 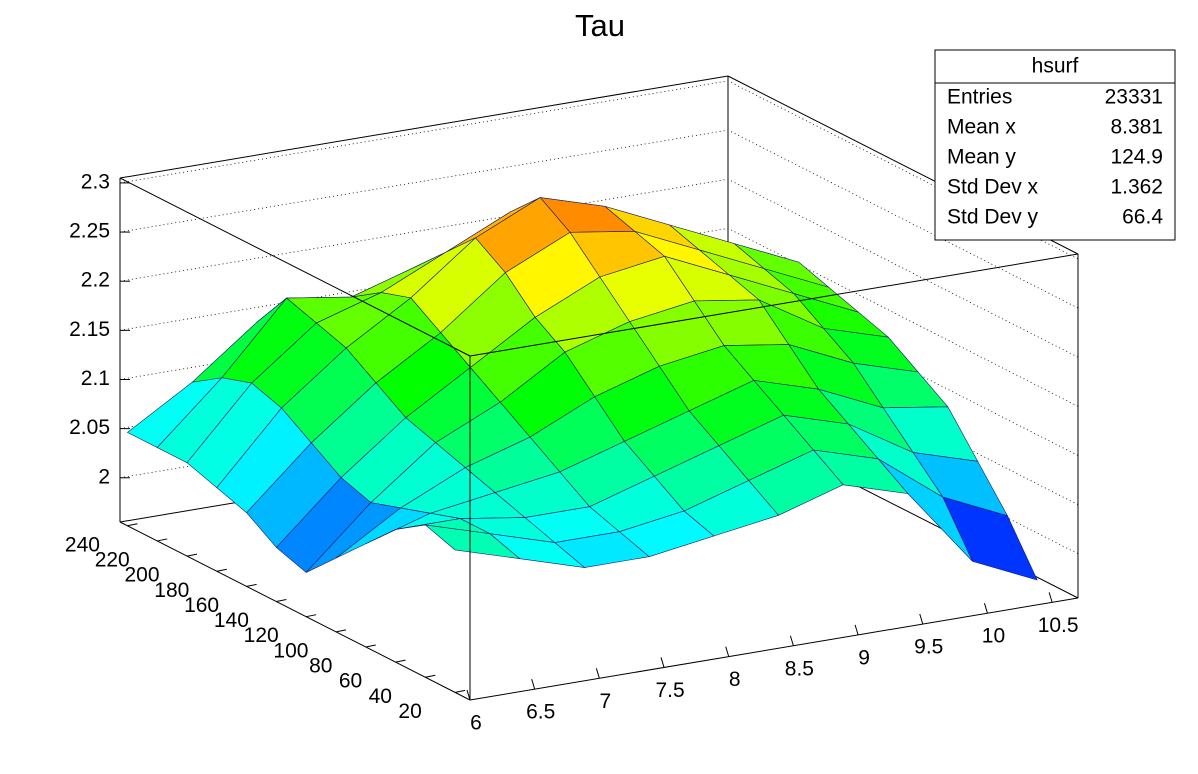 I want to click on chart-title: Tau, so click(x=600, y=25).